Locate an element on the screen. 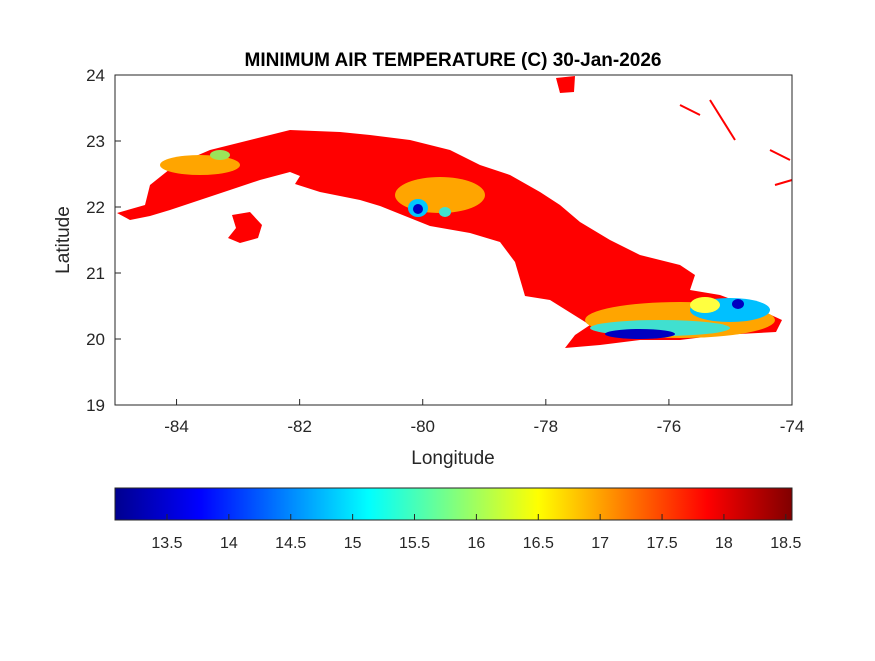 This screenshot has height=661, width=875. x-tick-label: -78 is located at coordinates (546, 426).